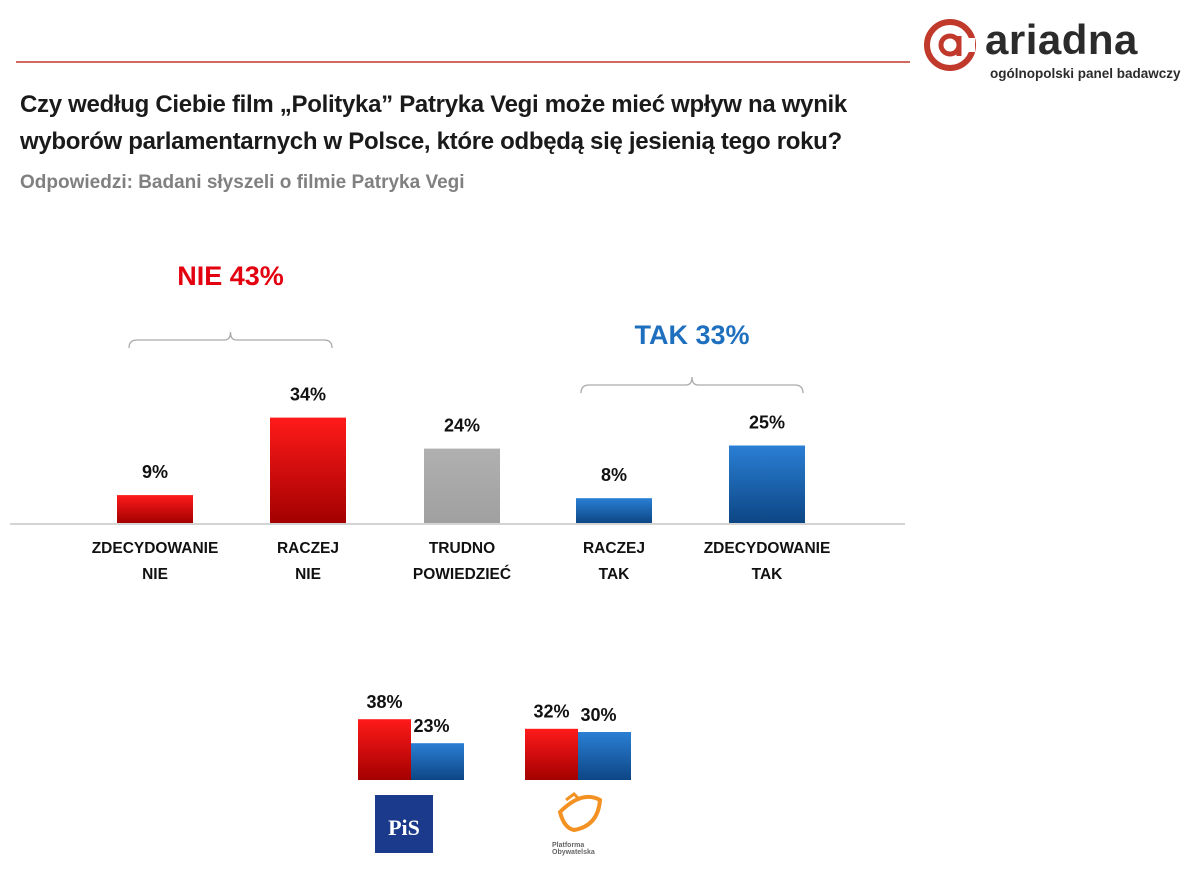 The height and width of the screenshot is (871, 1198). I want to click on group-label: TAK 33%, so click(691, 335).